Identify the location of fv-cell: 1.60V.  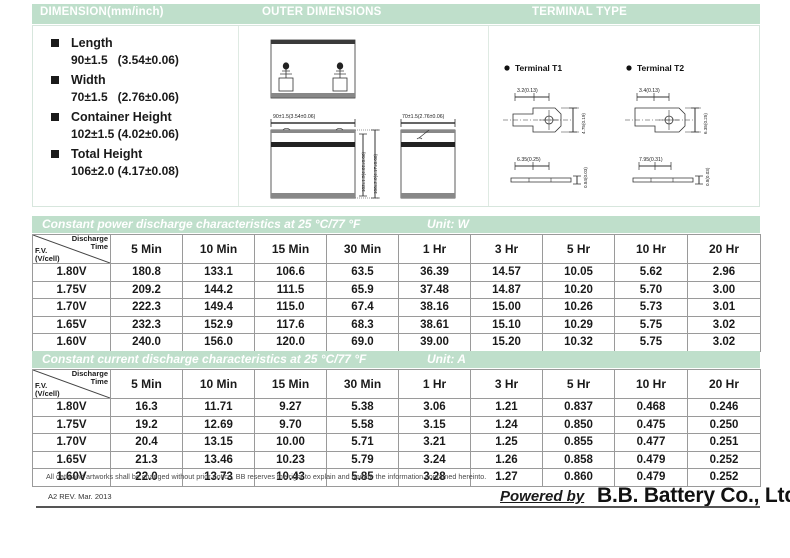
(71, 477).